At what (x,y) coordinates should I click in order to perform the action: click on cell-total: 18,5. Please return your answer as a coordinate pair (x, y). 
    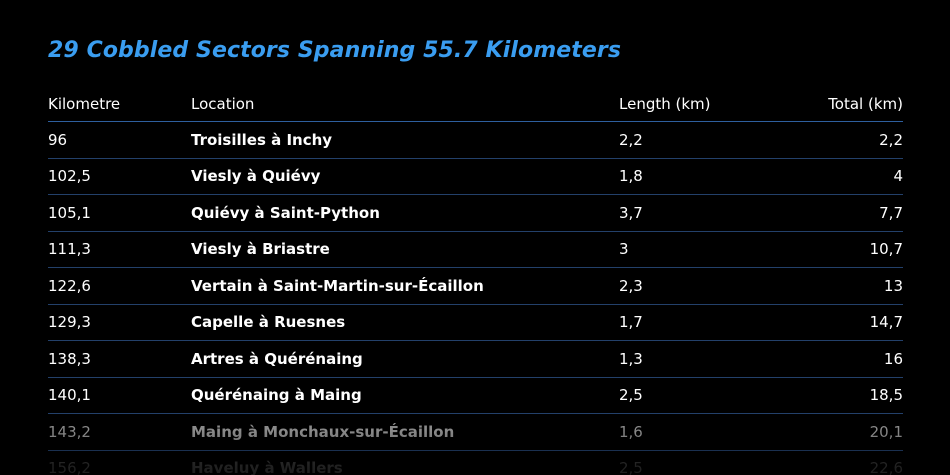
    Looking at the image, I should click on (836, 395).